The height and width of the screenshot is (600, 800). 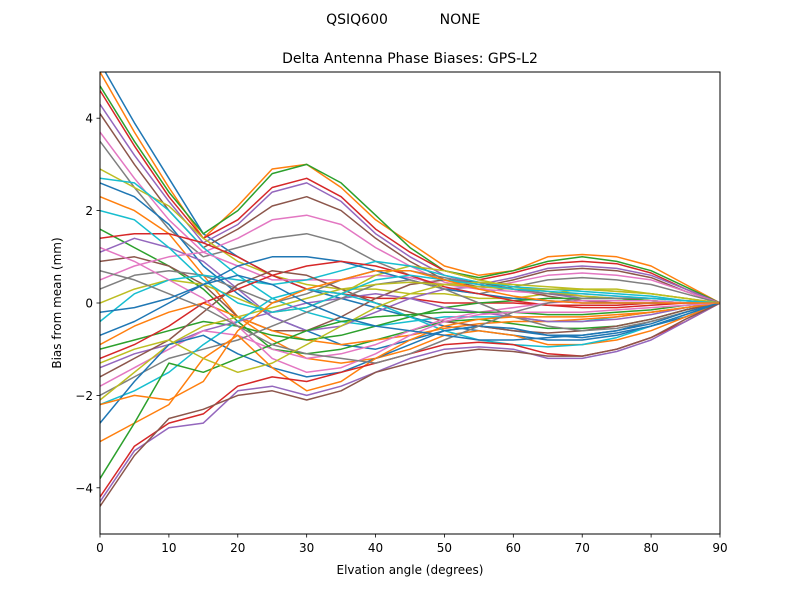 What do you see at coordinates (237, 548) in the screenshot?
I see `x-tick-label: 20` at bounding box center [237, 548].